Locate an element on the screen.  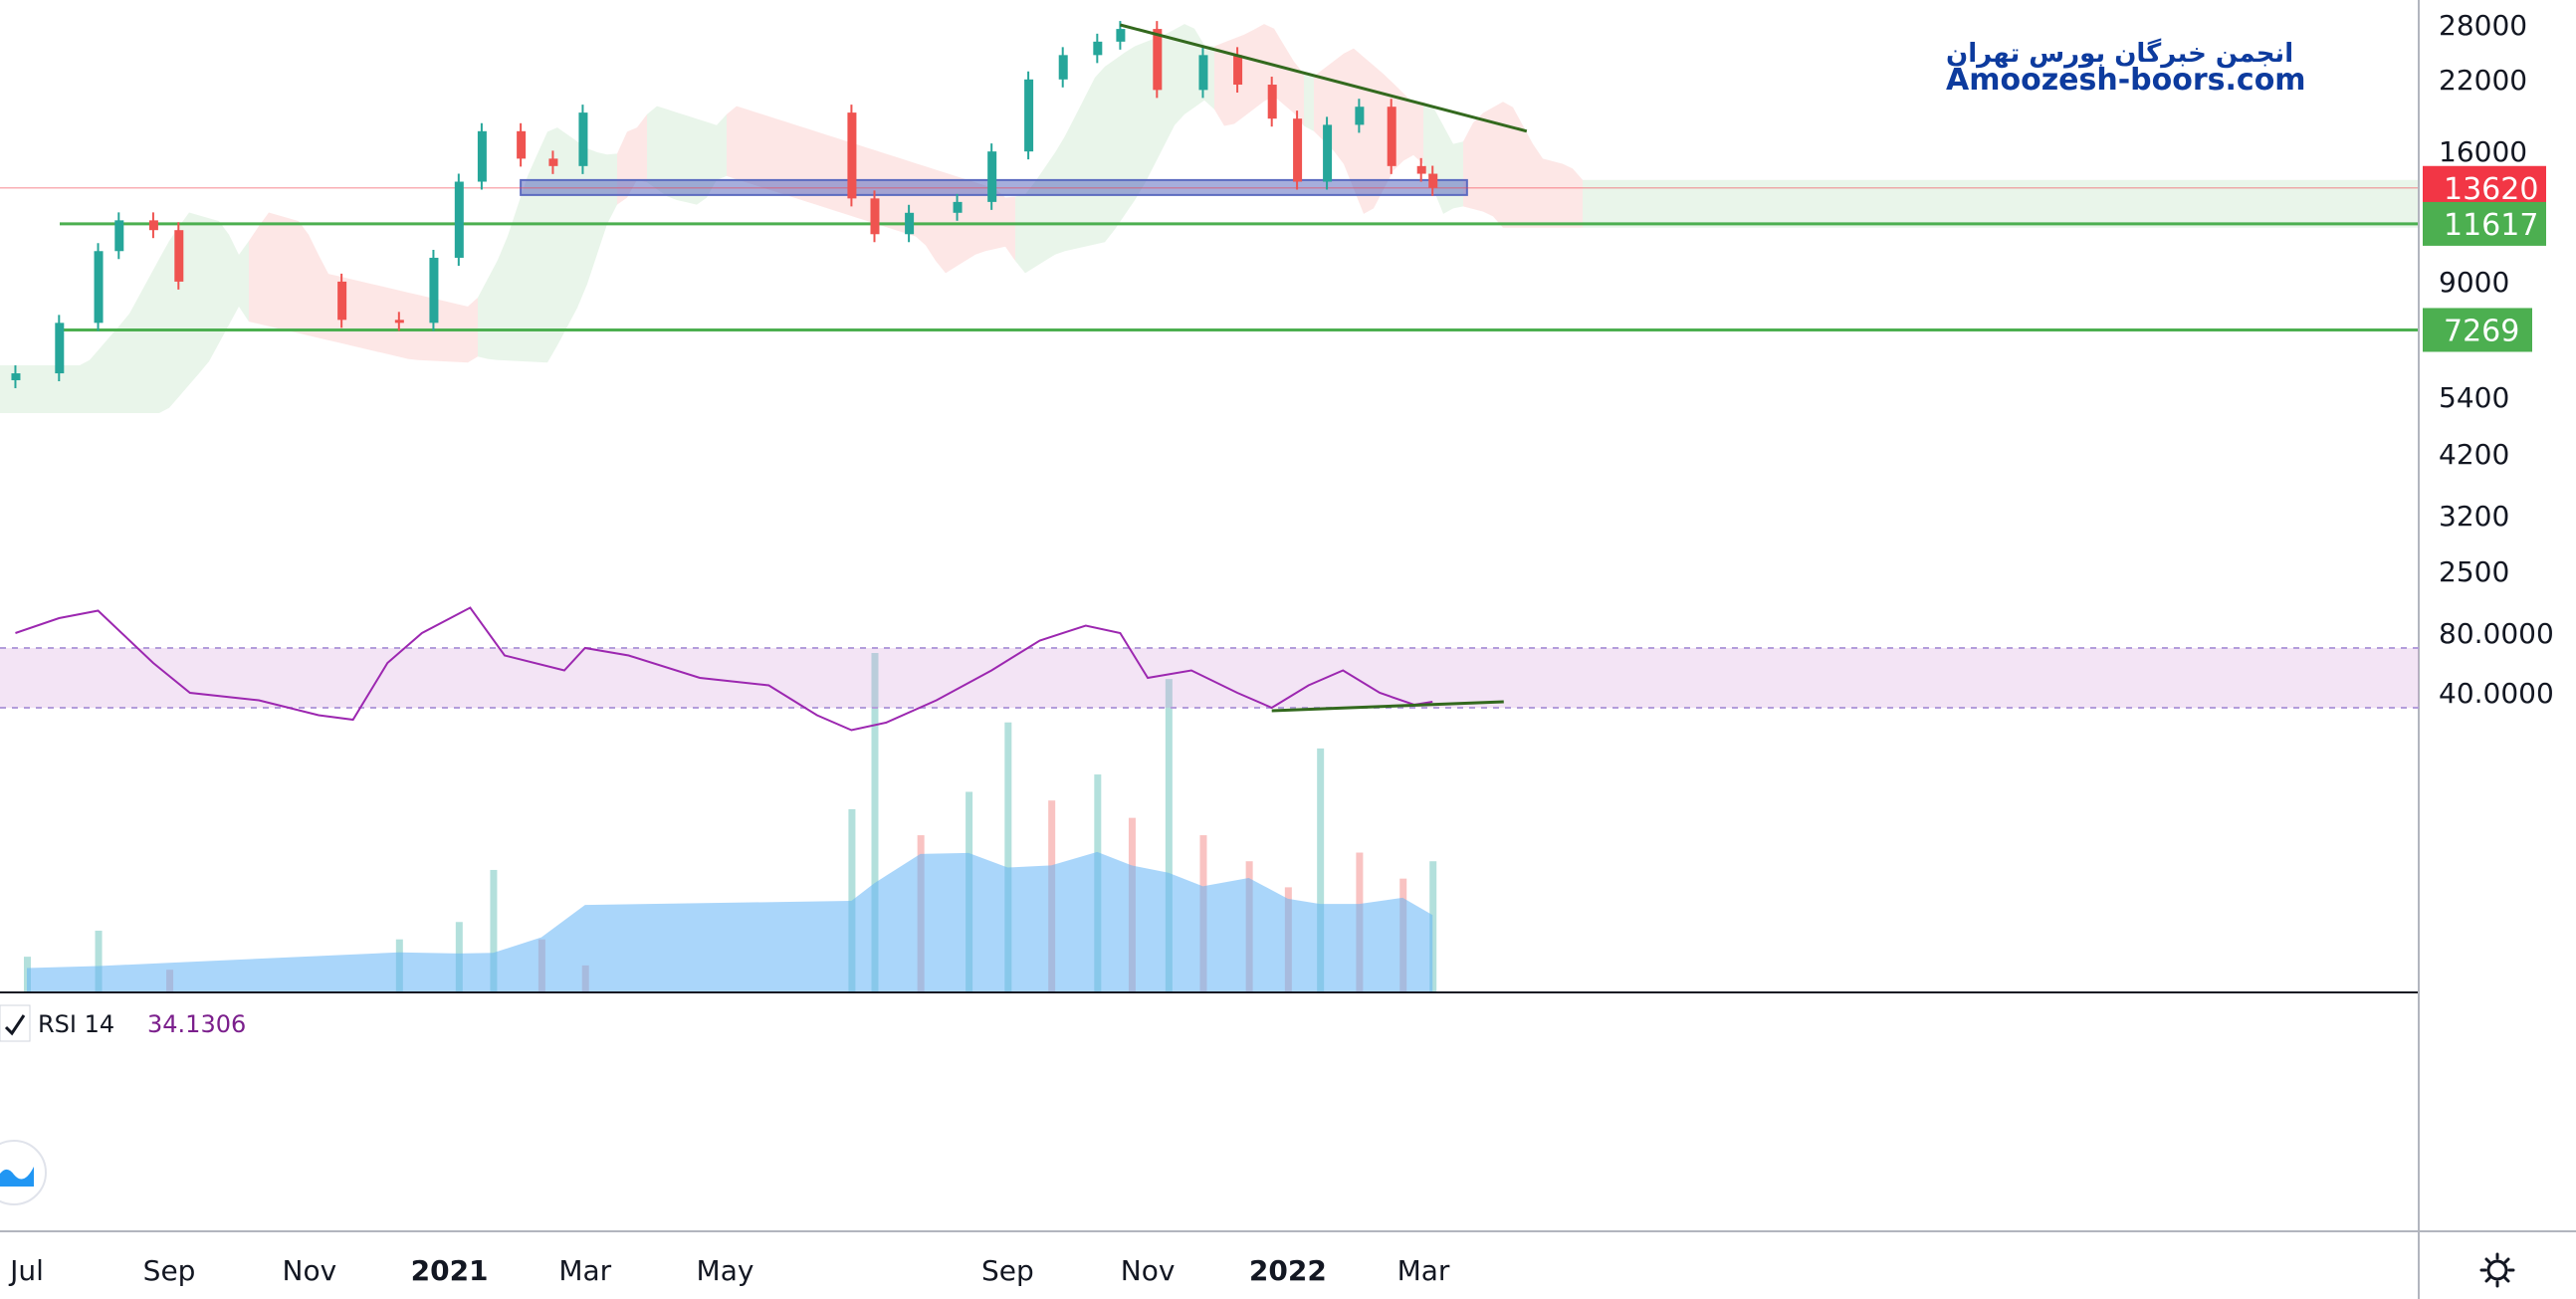
rsi-axis: 80.0000 40.0000 is located at coordinates (2496, 663).